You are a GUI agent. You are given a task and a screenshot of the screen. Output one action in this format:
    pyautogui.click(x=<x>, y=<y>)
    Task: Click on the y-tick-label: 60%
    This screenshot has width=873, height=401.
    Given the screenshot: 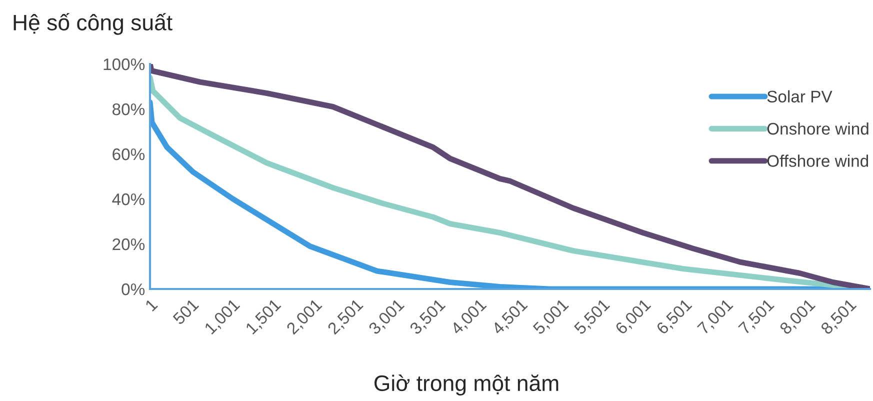 What is the action you would take?
    pyautogui.click(x=128, y=154)
    